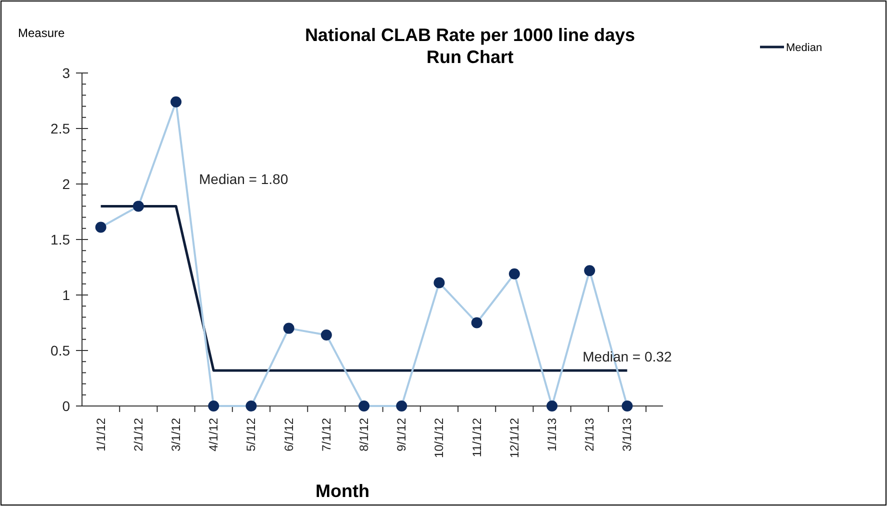  Describe the element at coordinates (627, 356) in the screenshot. I see `annotation: Median = 0.32` at that location.